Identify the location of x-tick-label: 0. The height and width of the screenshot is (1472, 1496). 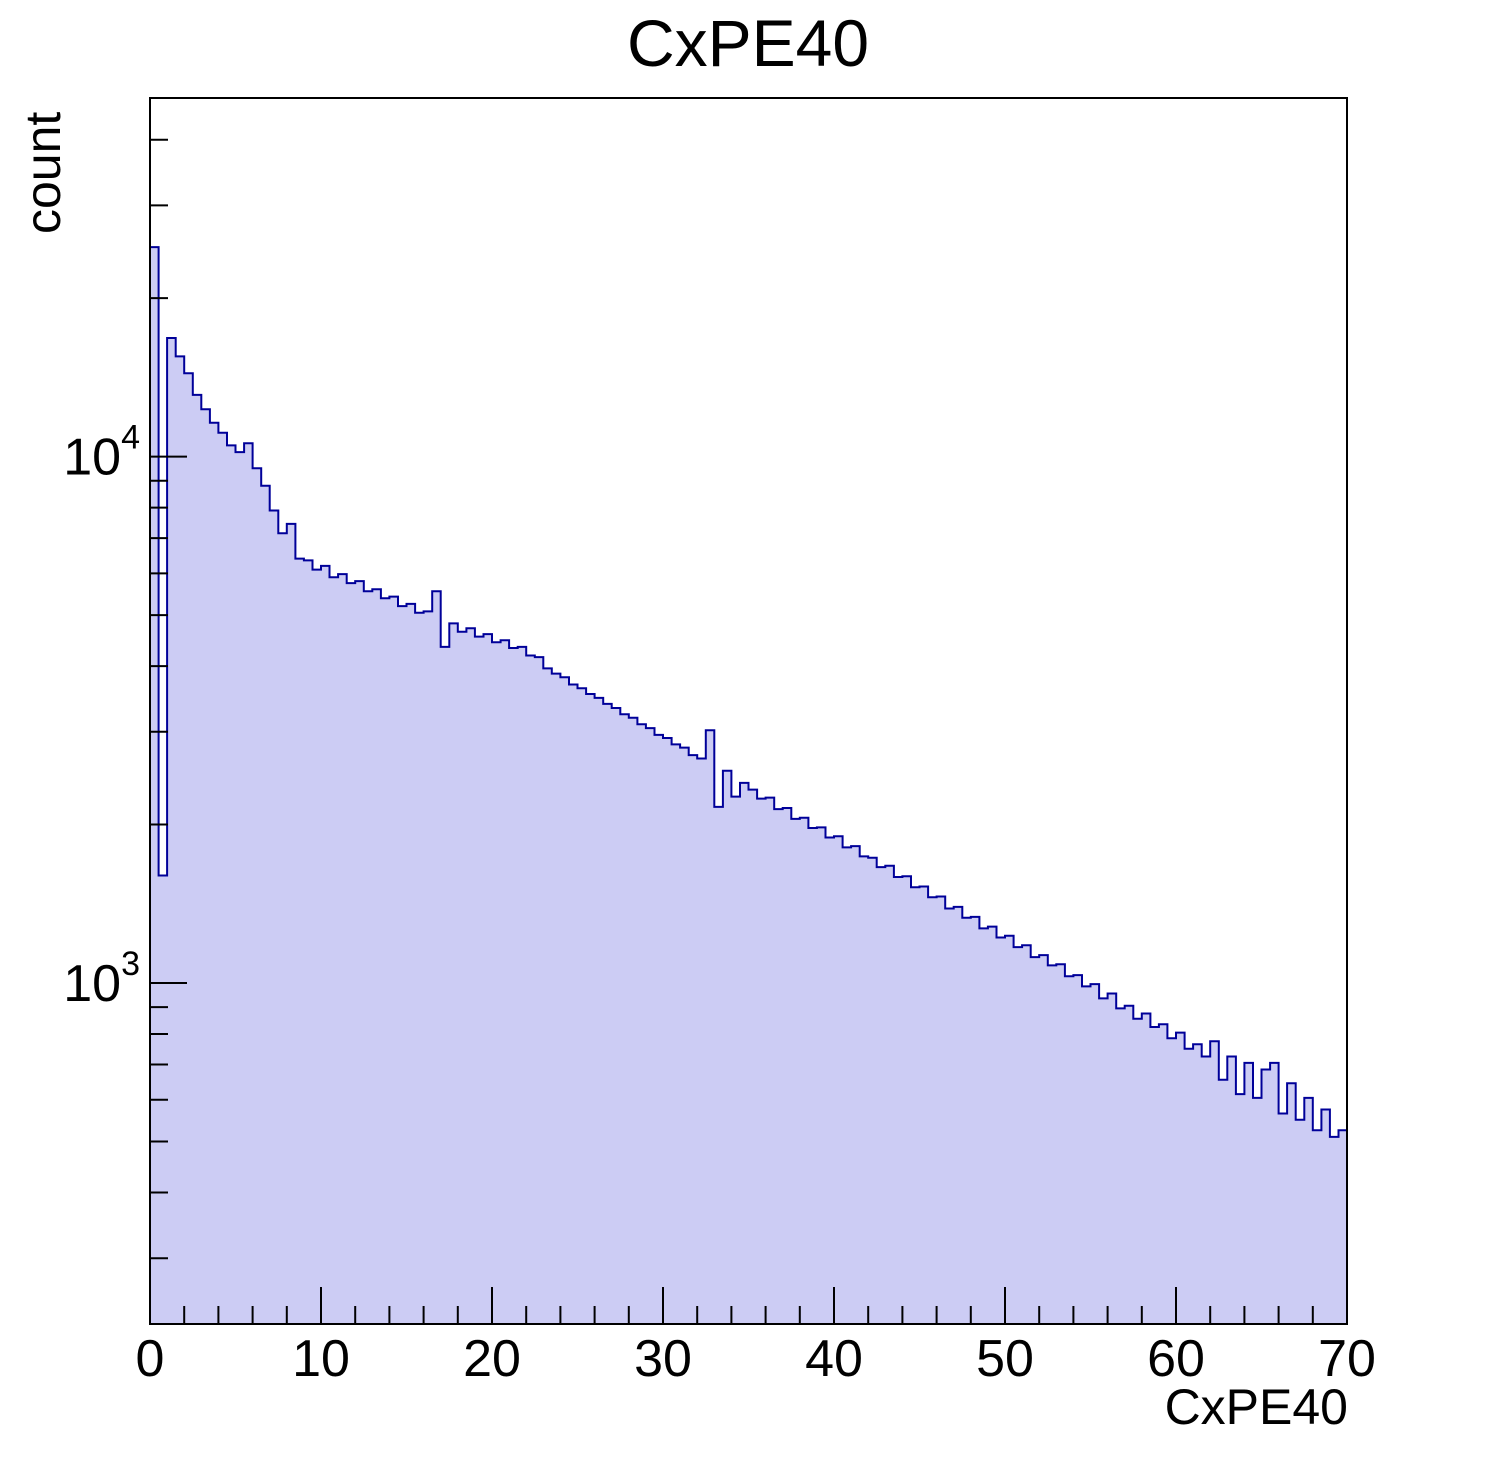
(150, 1359).